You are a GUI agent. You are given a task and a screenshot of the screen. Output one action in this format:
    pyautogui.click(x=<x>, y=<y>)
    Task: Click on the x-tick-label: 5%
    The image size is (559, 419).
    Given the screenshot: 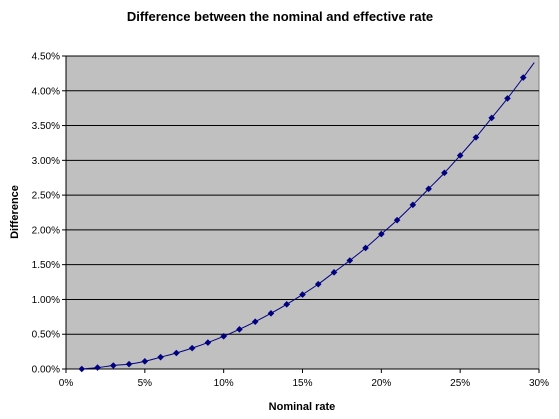 What is the action you would take?
    pyautogui.click(x=145, y=383)
    